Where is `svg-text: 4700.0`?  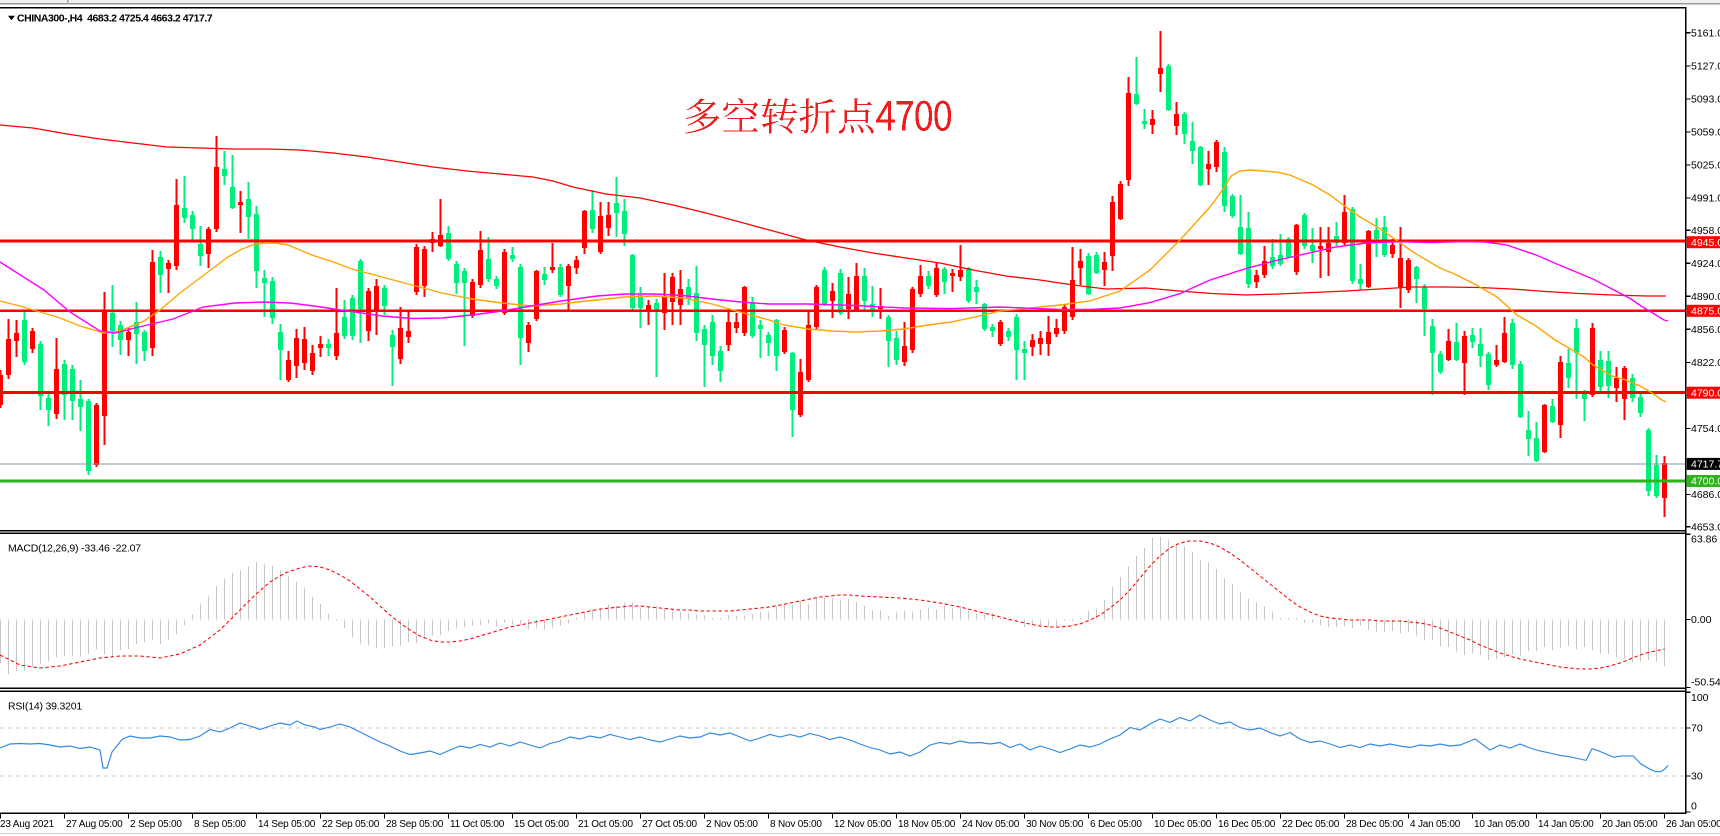
svg-text: 4700.0 is located at coordinates (1705, 482).